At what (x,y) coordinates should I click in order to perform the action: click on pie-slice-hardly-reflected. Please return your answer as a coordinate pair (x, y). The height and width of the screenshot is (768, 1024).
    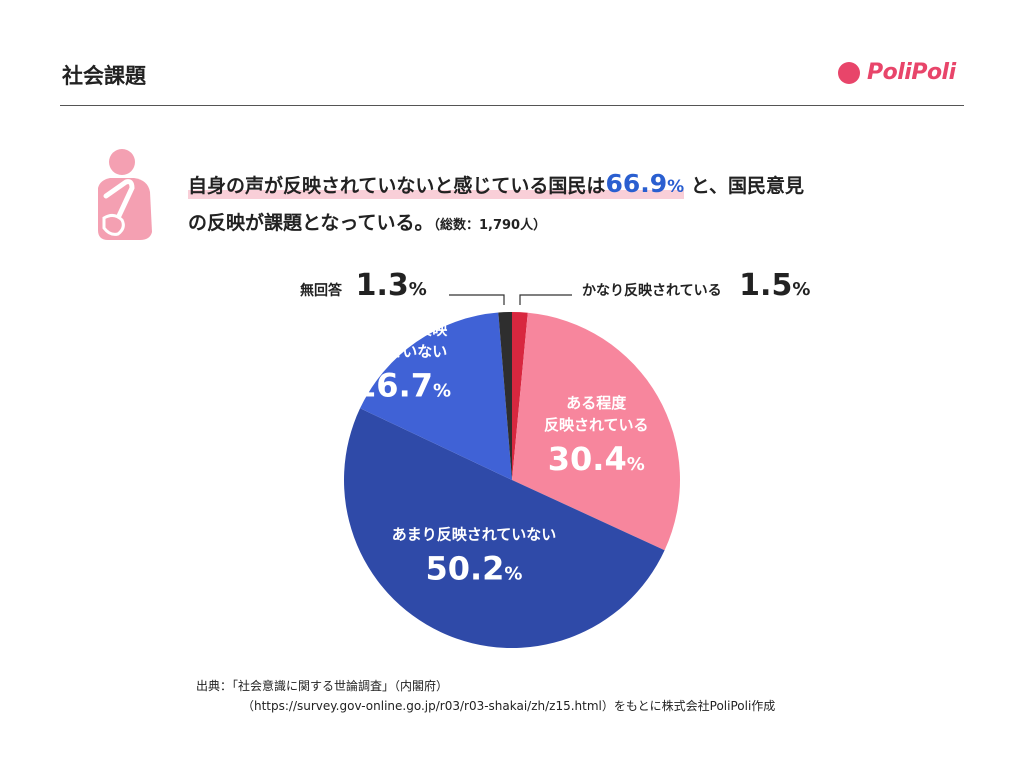
    Looking at the image, I should click on (436, 396).